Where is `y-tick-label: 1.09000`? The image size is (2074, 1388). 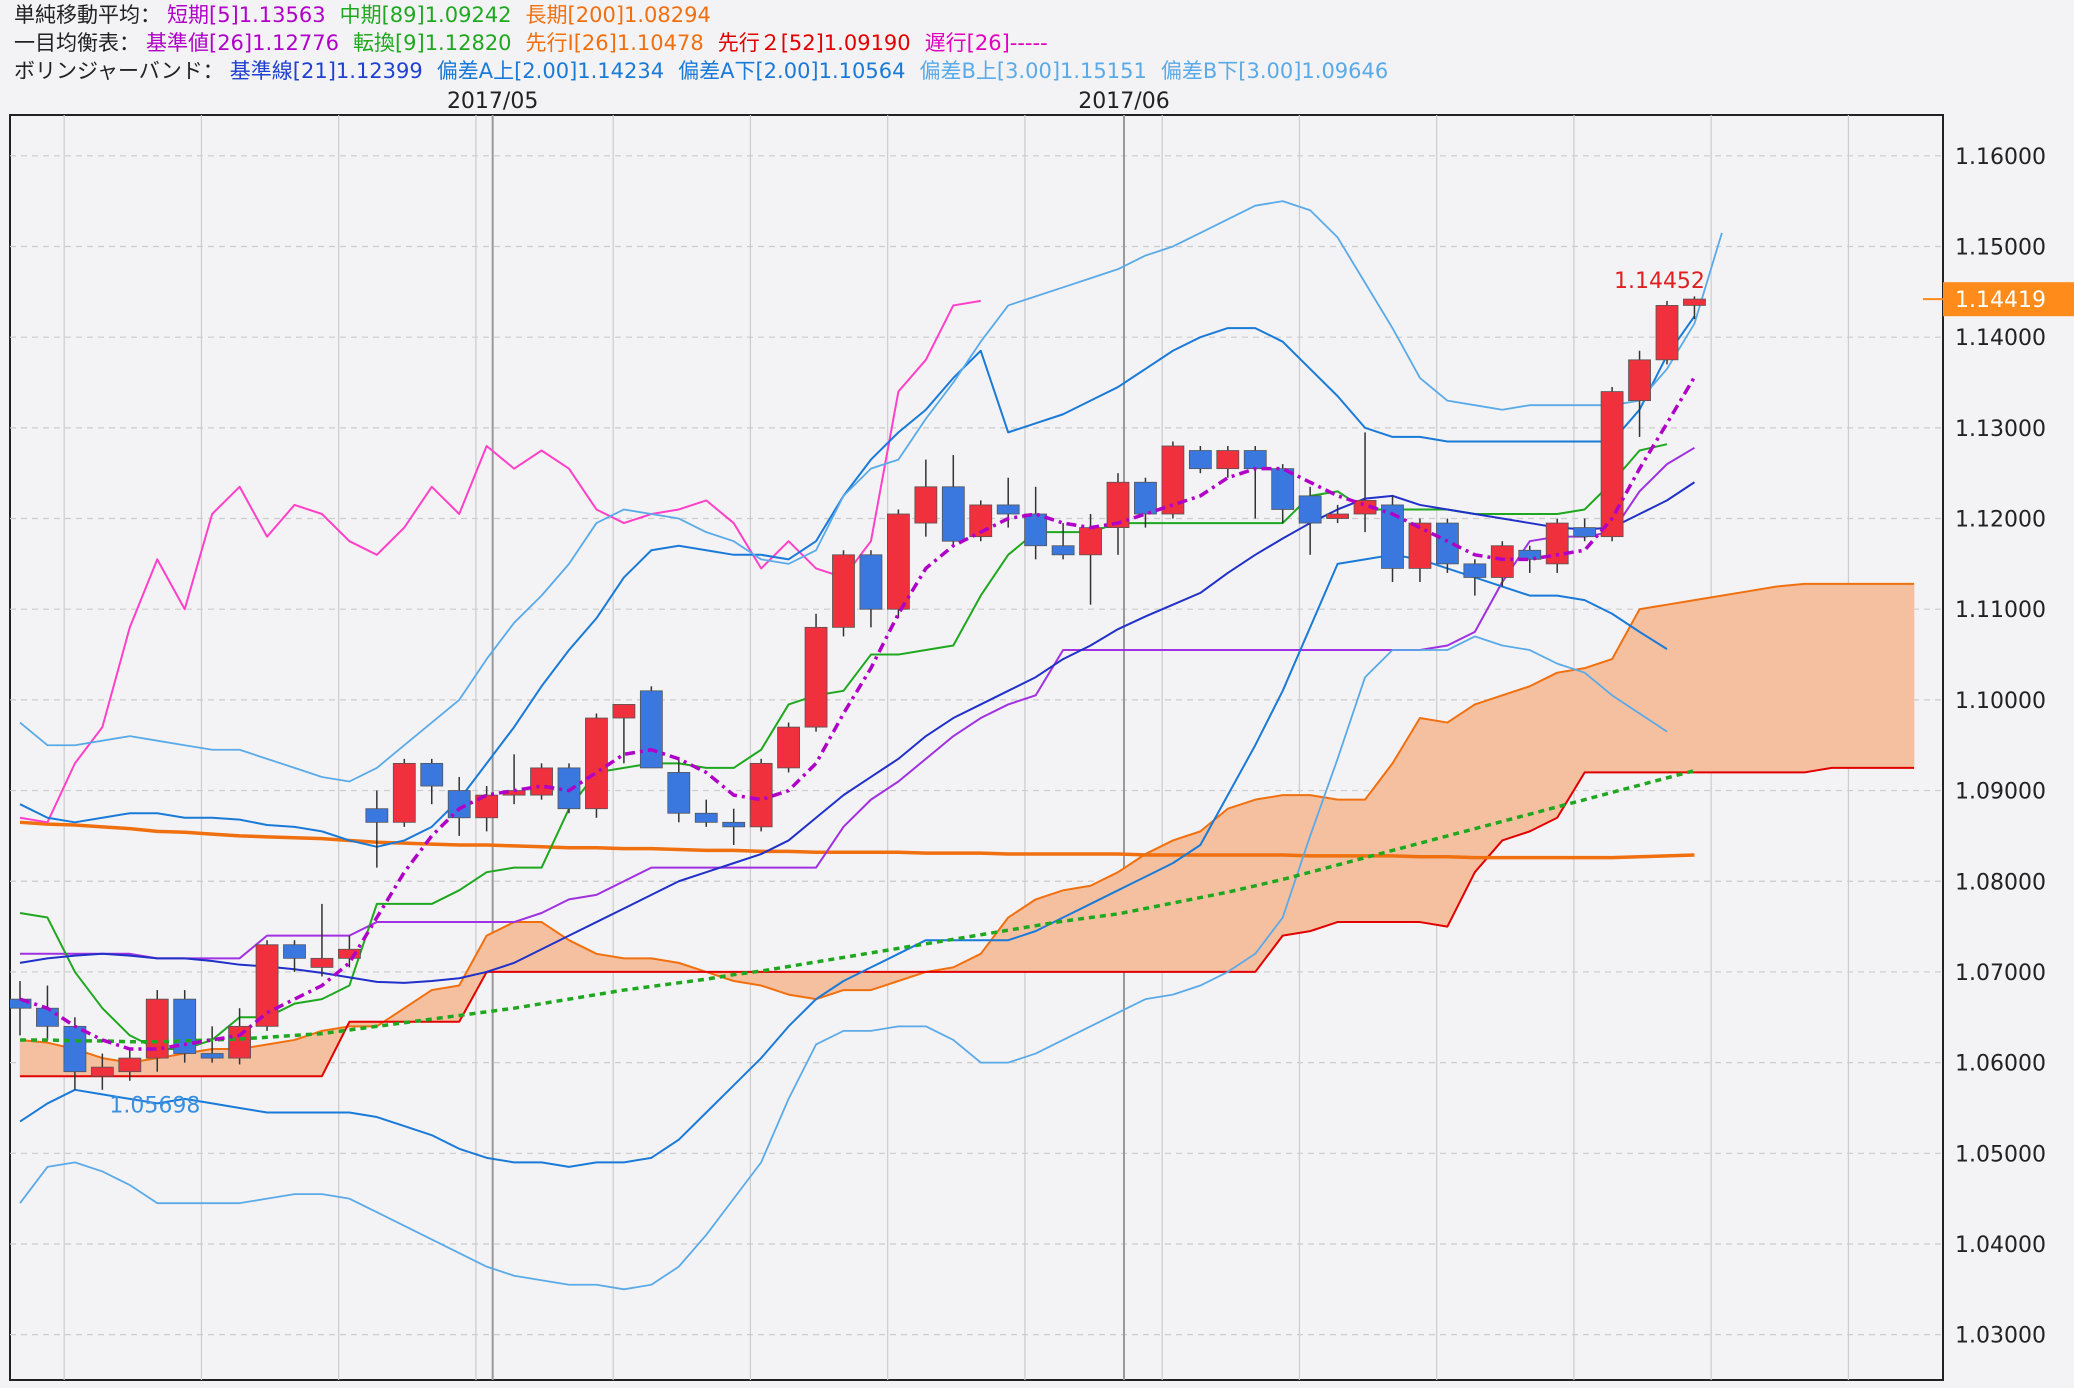 y-tick-label: 1.09000 is located at coordinates (2000, 792).